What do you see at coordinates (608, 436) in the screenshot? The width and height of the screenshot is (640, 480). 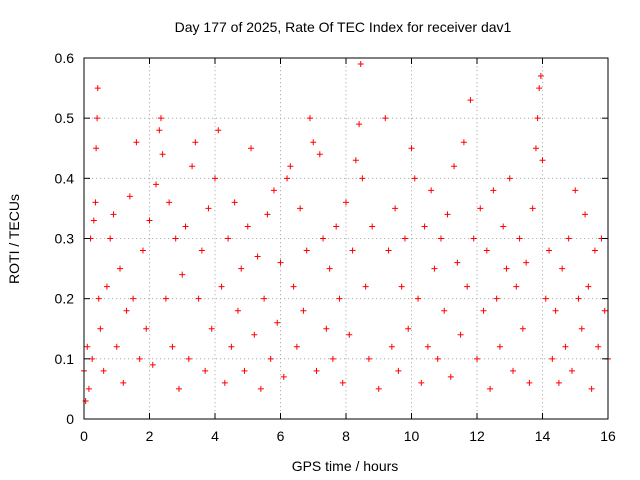 I see `x-tick-label: 16` at bounding box center [608, 436].